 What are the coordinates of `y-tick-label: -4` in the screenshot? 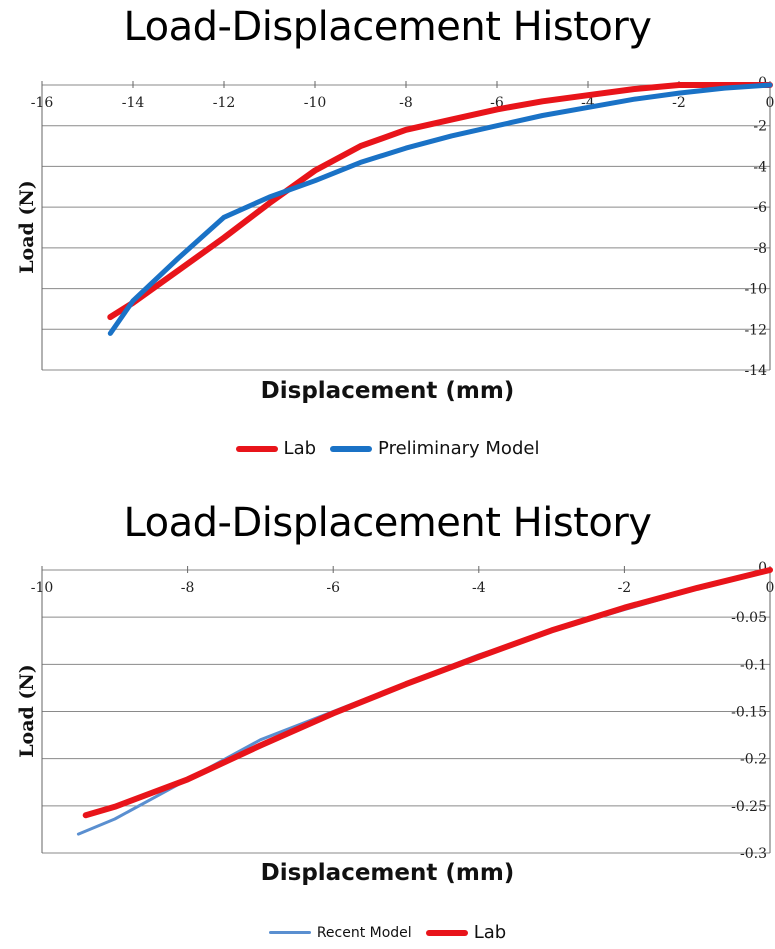 It's located at (760, 167).